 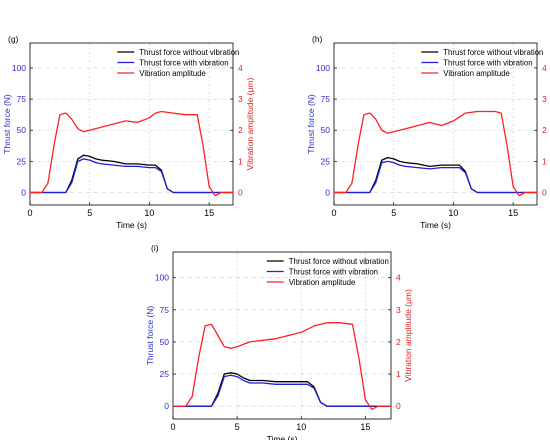 What do you see at coordinates (317, 39) in the screenshot?
I see `panel-label: (h)` at bounding box center [317, 39].